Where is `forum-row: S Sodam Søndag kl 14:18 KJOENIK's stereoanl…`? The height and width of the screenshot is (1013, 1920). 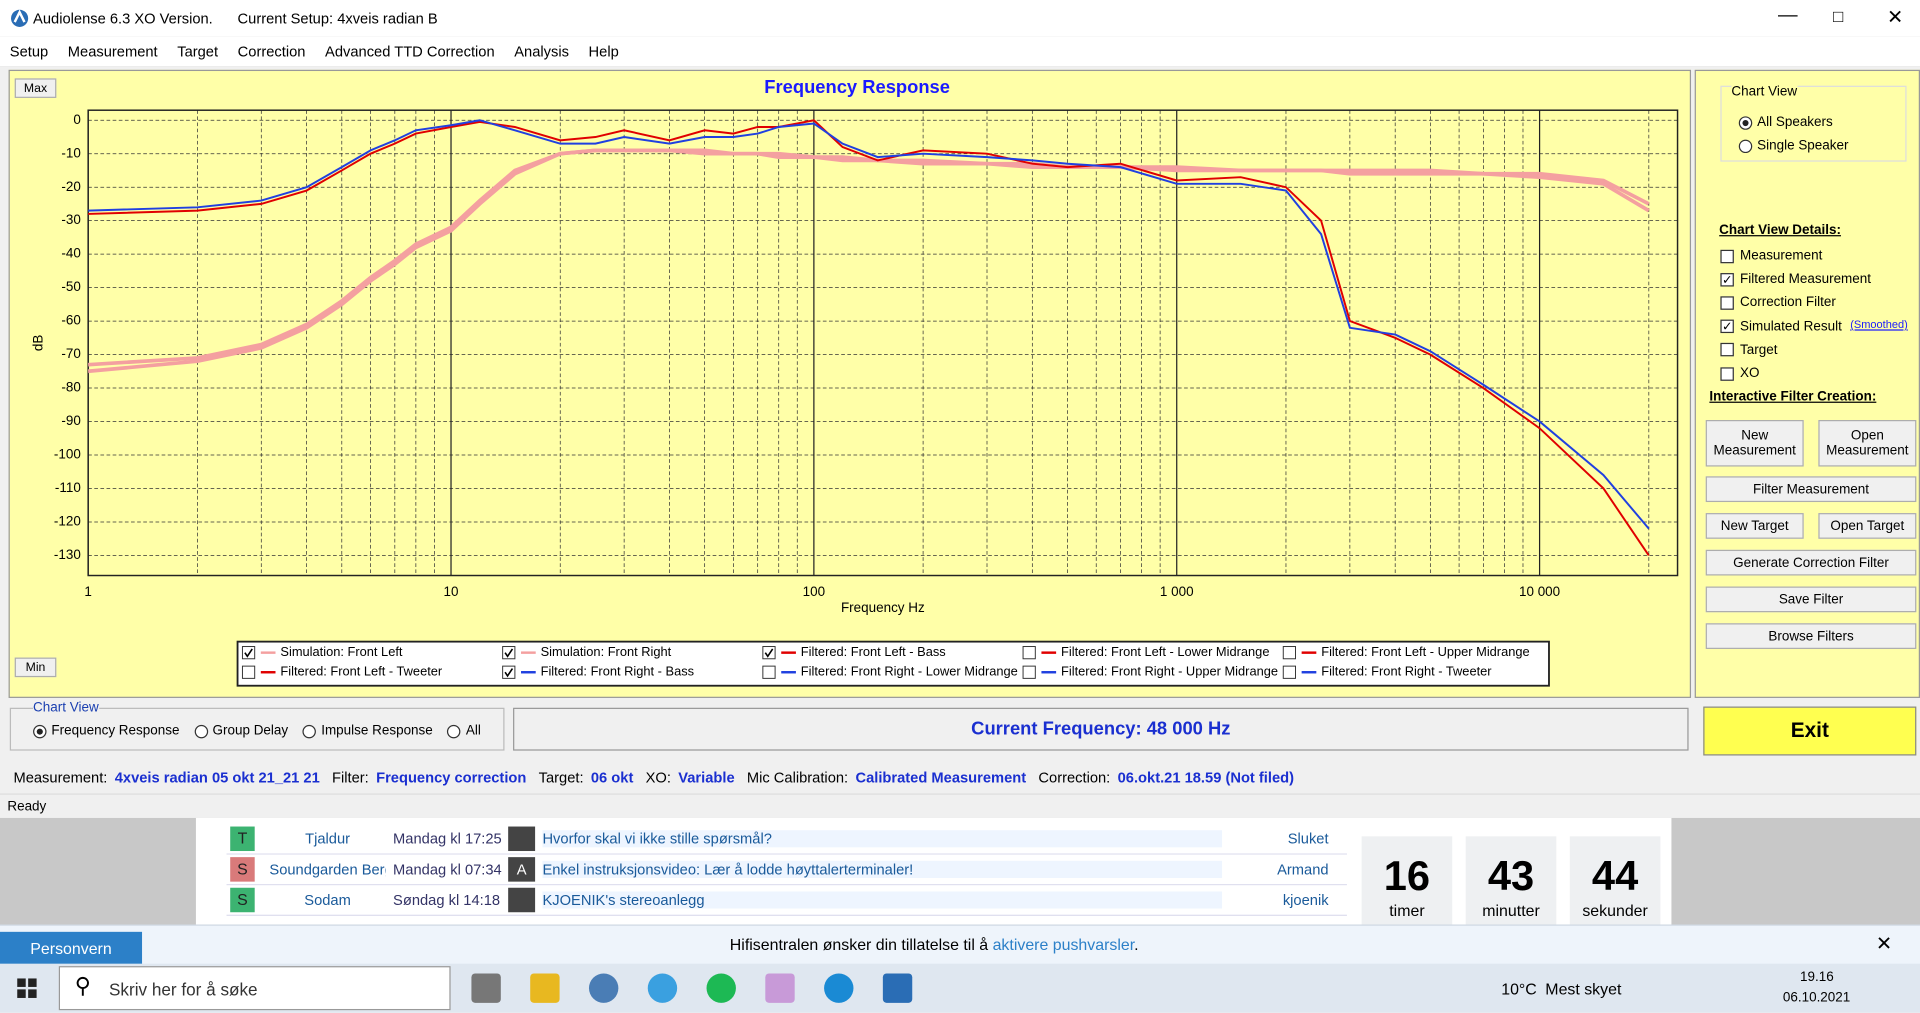
forum-row: S Sodam Søndag kl 14:18 KJOENIK's stereoanl… is located at coordinates (786, 900).